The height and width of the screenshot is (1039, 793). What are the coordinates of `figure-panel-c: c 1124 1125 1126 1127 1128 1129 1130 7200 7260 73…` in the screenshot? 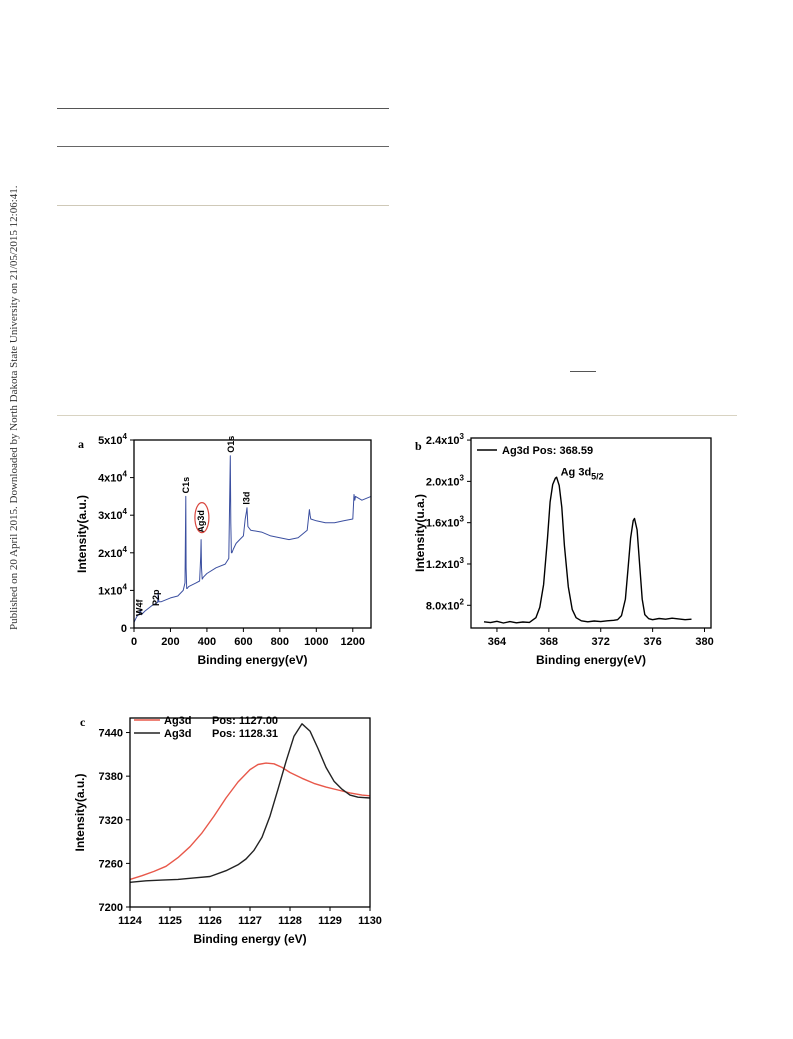 It's located at (226, 829).